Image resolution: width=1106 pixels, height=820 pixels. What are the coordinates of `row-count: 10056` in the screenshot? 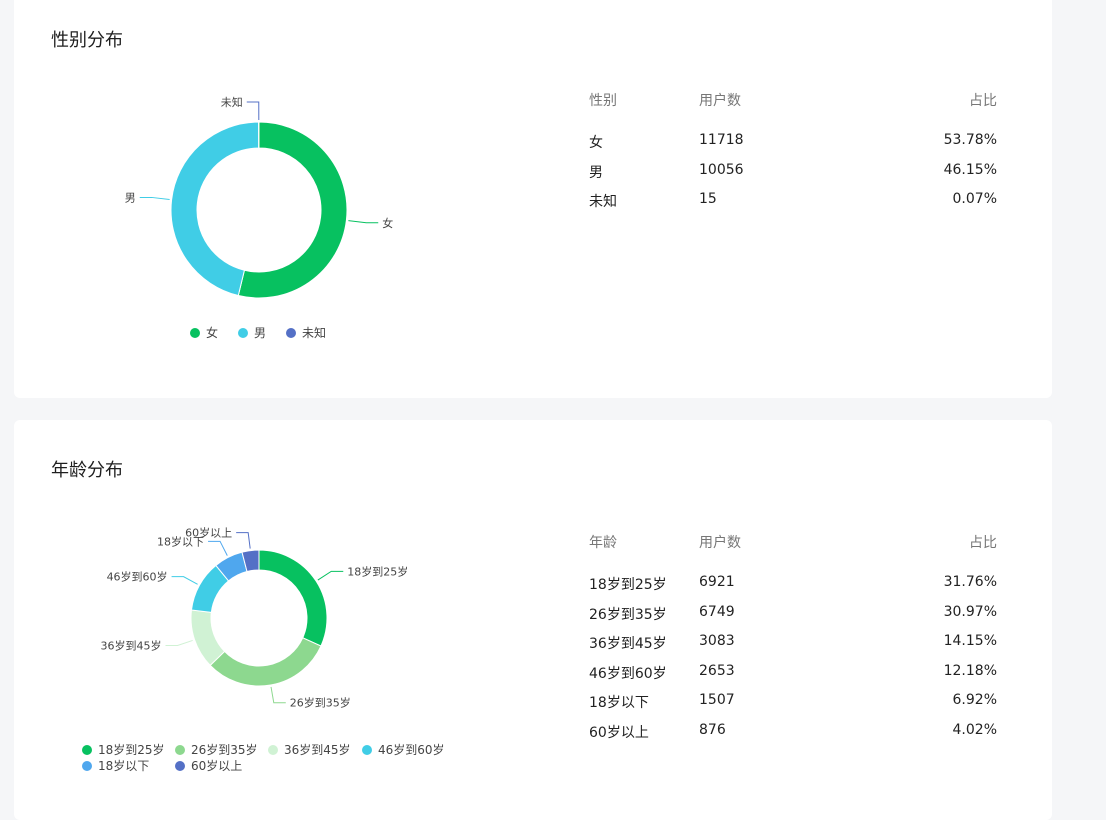 It's located at (721, 170).